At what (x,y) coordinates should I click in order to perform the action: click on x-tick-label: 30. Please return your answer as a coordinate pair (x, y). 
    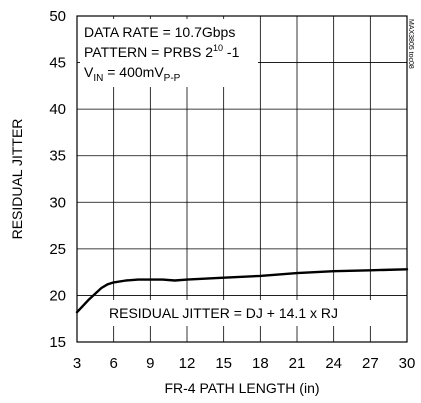
    Looking at the image, I should click on (407, 363).